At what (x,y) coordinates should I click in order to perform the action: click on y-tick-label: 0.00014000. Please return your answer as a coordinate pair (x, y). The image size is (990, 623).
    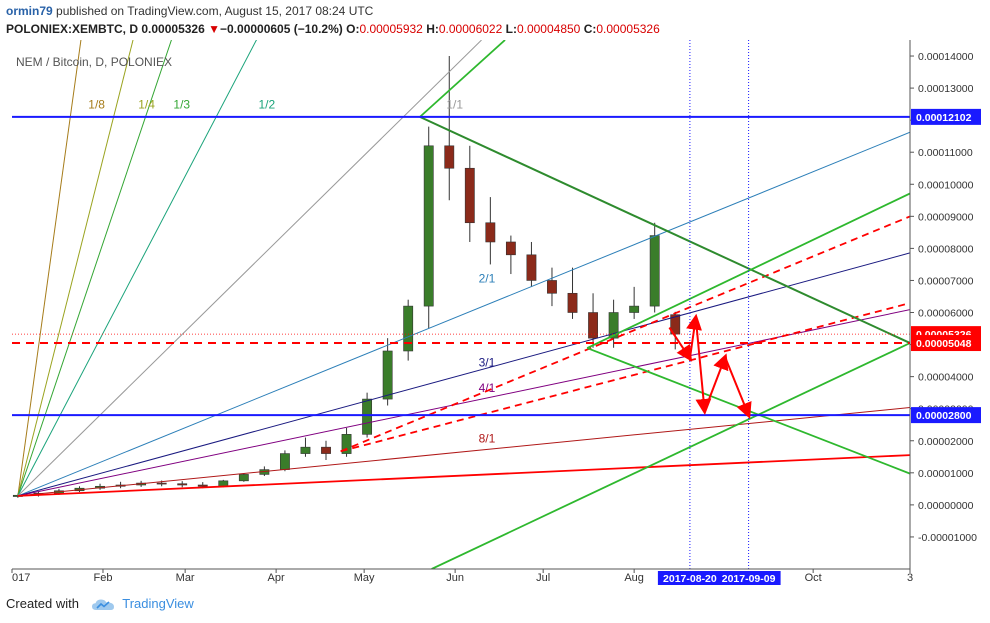
    Looking at the image, I should click on (946, 57).